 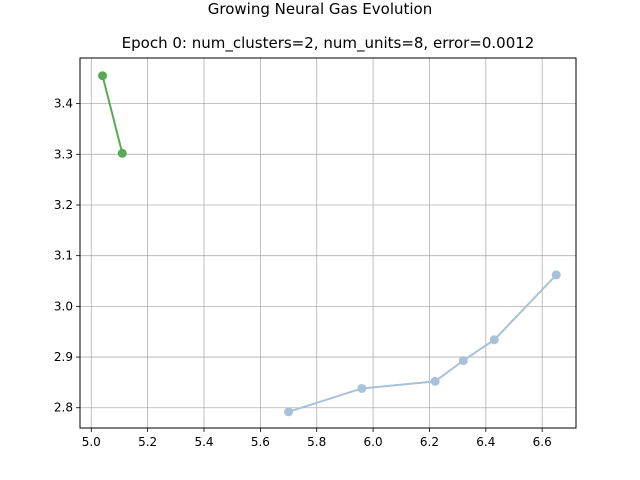 I want to click on x-tick-label: 5.8, so click(x=316, y=442).